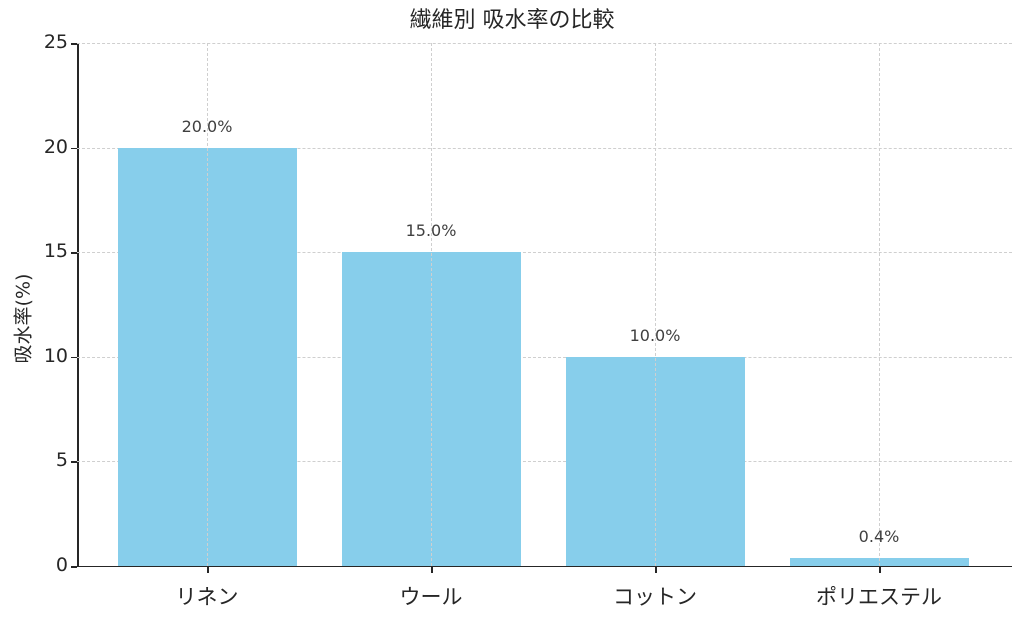 This screenshot has width=1024, height=635. I want to click on y-tick-label: 5, so click(61, 460).